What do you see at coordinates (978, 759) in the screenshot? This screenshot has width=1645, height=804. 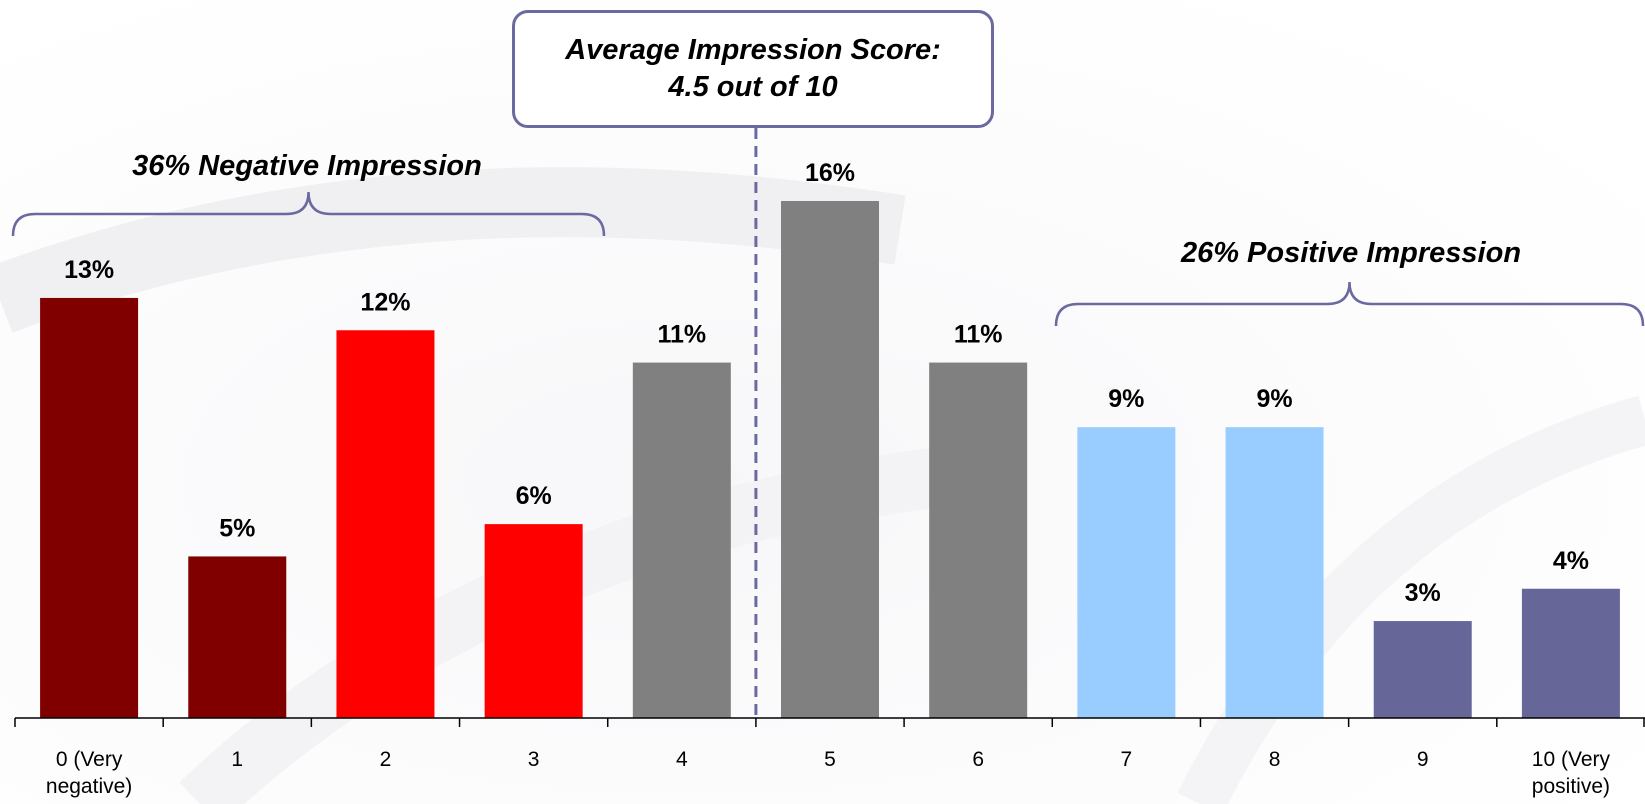 I see `x-tick-label-6: 6` at bounding box center [978, 759].